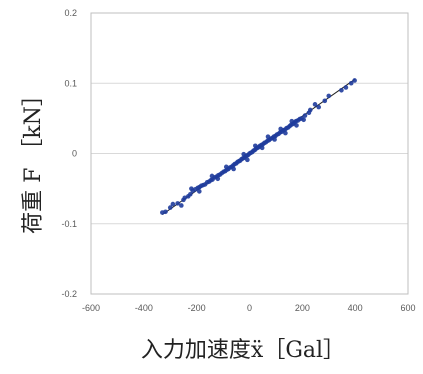 This screenshot has width=423, height=374. Describe the element at coordinates (355, 308) in the screenshot. I see `x-tick-label: 400` at that location.